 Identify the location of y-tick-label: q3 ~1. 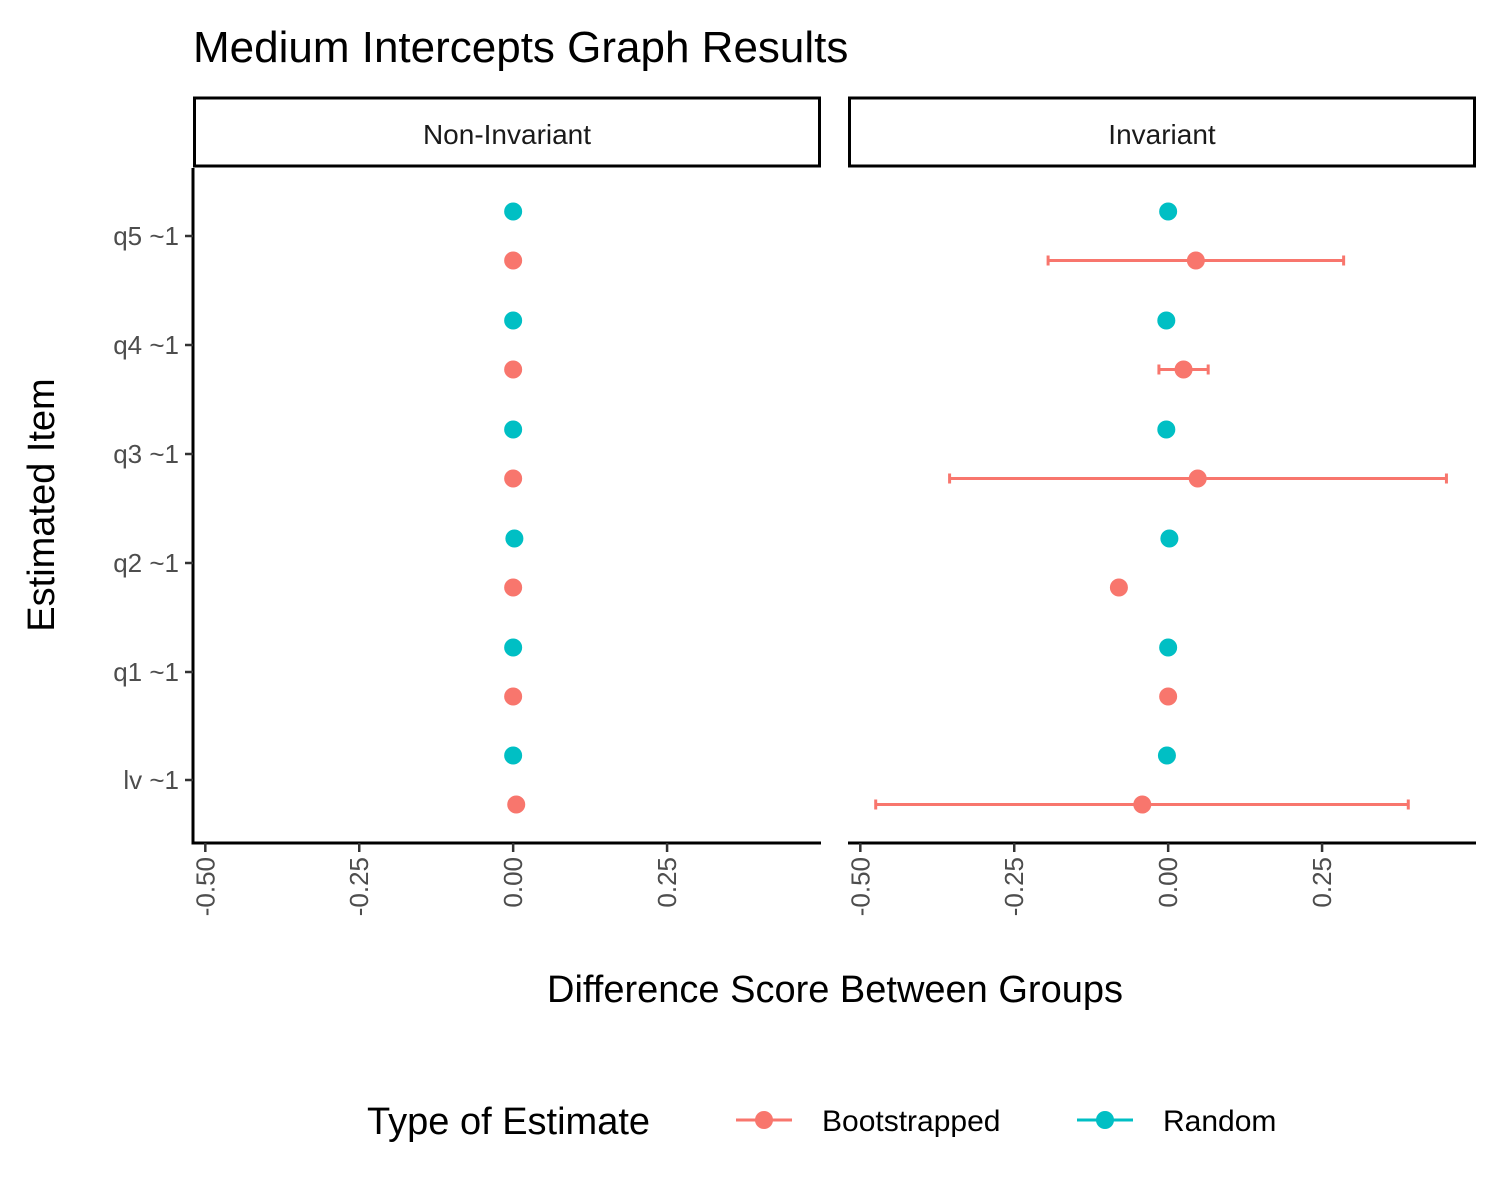
(146, 454).